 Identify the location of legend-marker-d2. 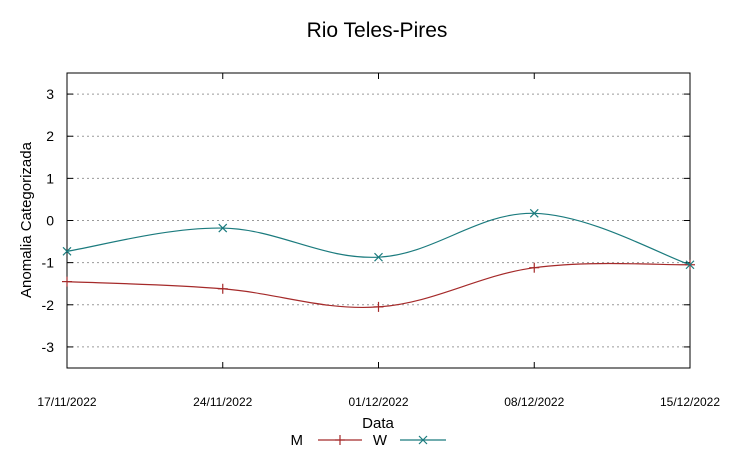
(423, 440).